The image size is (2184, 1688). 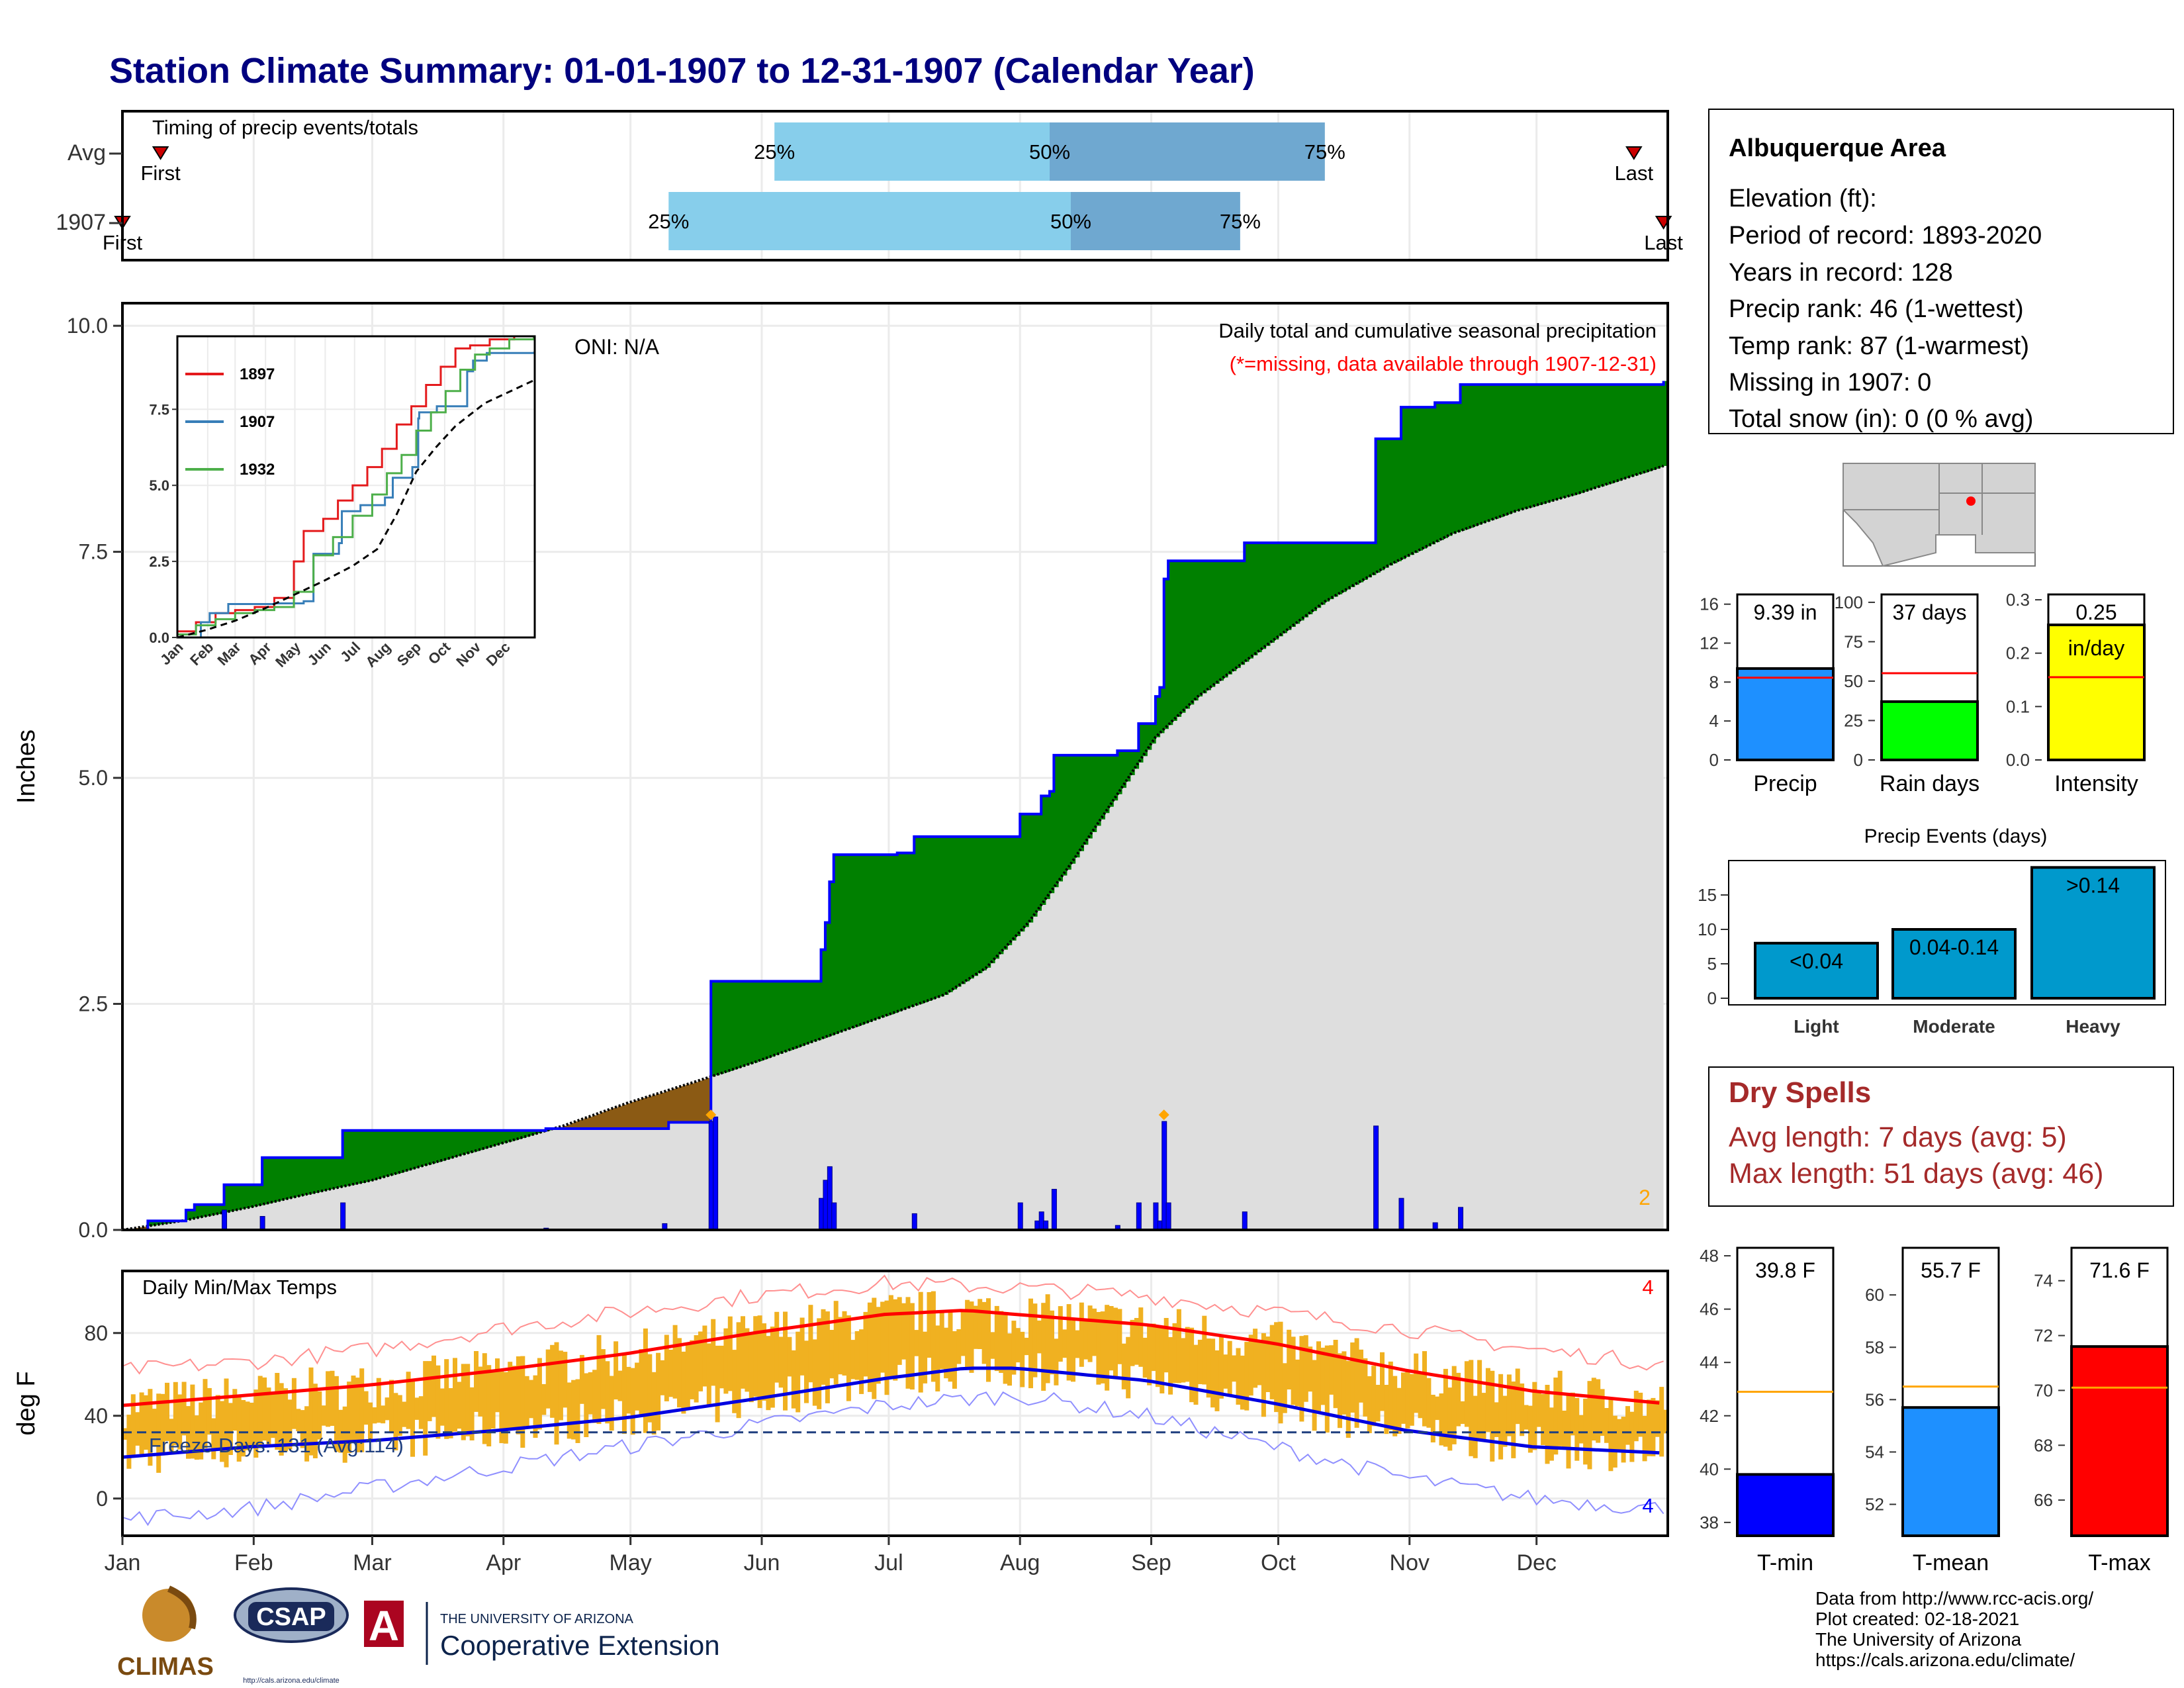 I want to click on precip-count-marker: 2, so click(x=1645, y=1197).